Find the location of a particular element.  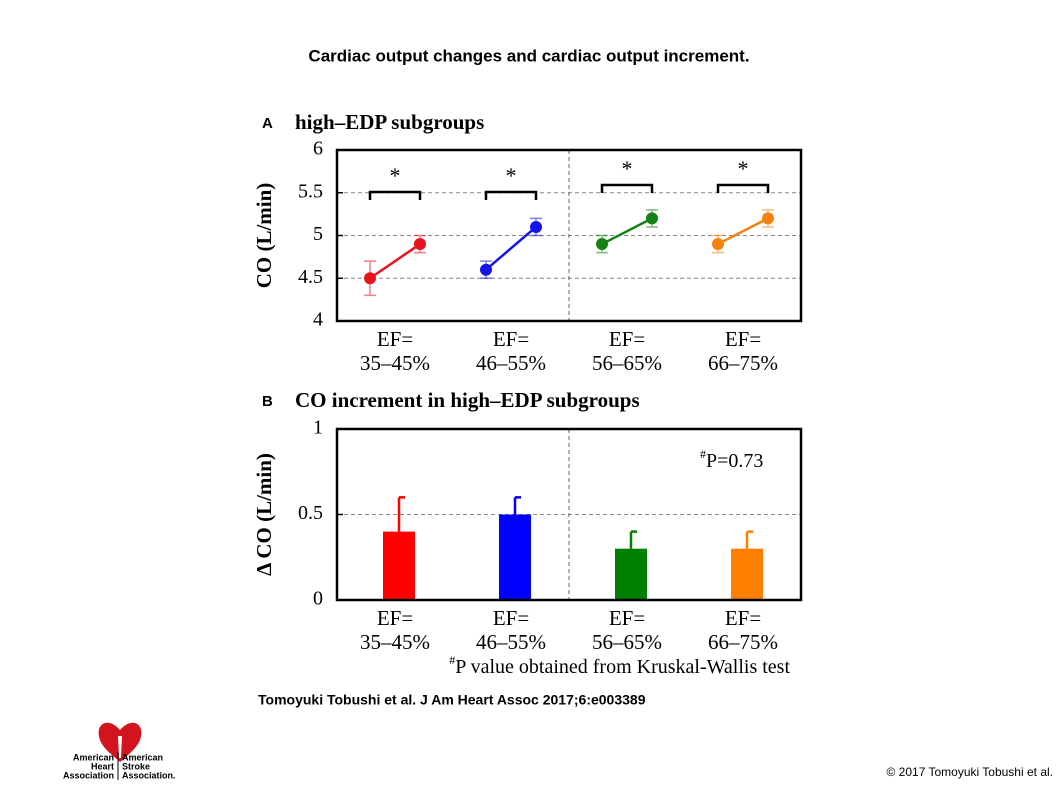

logo-text: Stroke is located at coordinates (136, 766).